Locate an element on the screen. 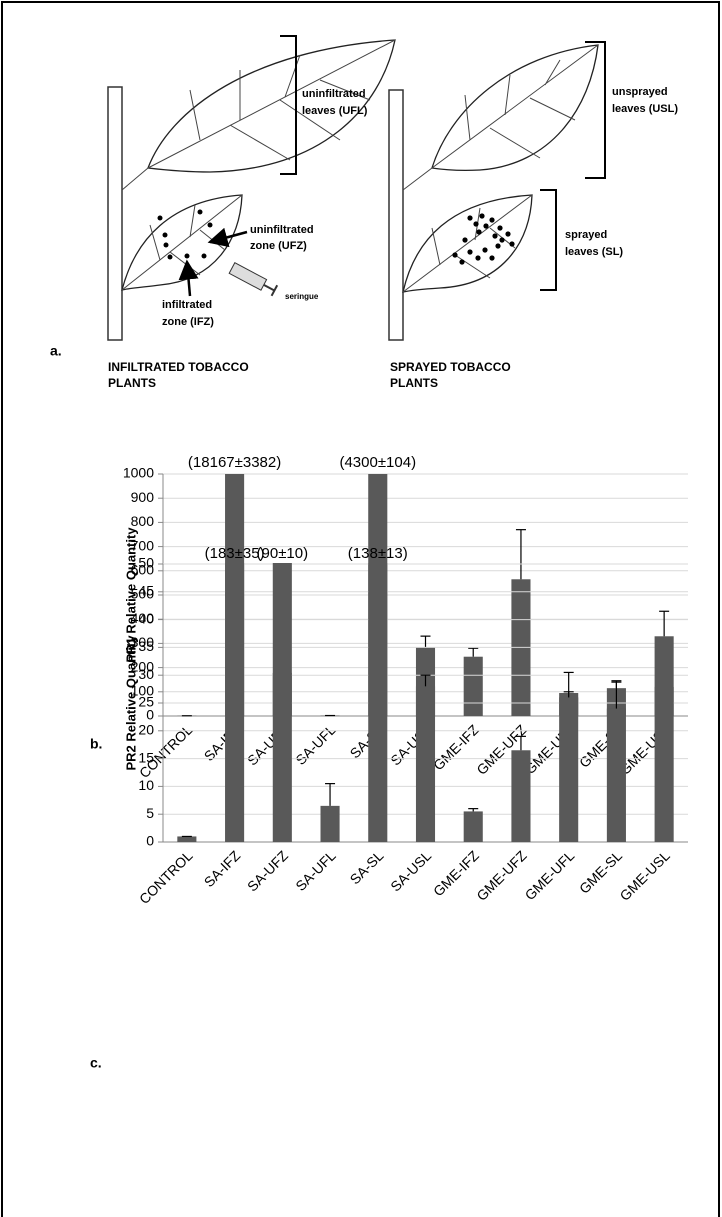 The width and height of the screenshot is (722, 1217). y-tick-label: 20 is located at coordinates (146, 730).